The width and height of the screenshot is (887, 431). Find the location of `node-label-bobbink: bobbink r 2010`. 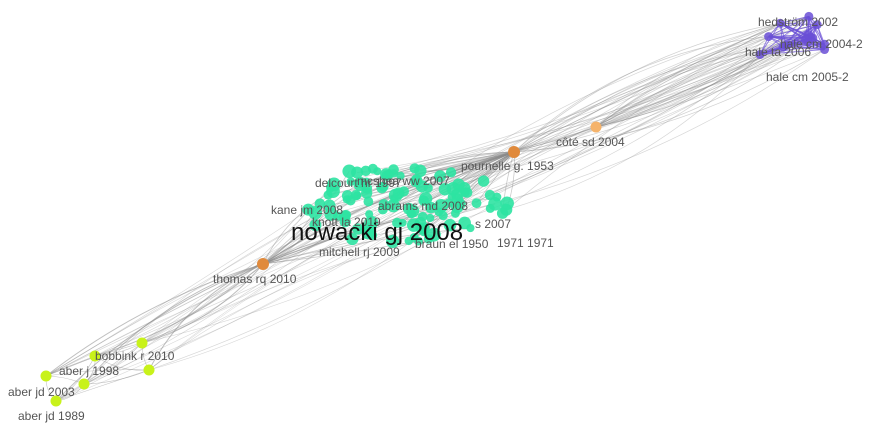

node-label-bobbink: bobbink r 2010 is located at coordinates (135, 356).